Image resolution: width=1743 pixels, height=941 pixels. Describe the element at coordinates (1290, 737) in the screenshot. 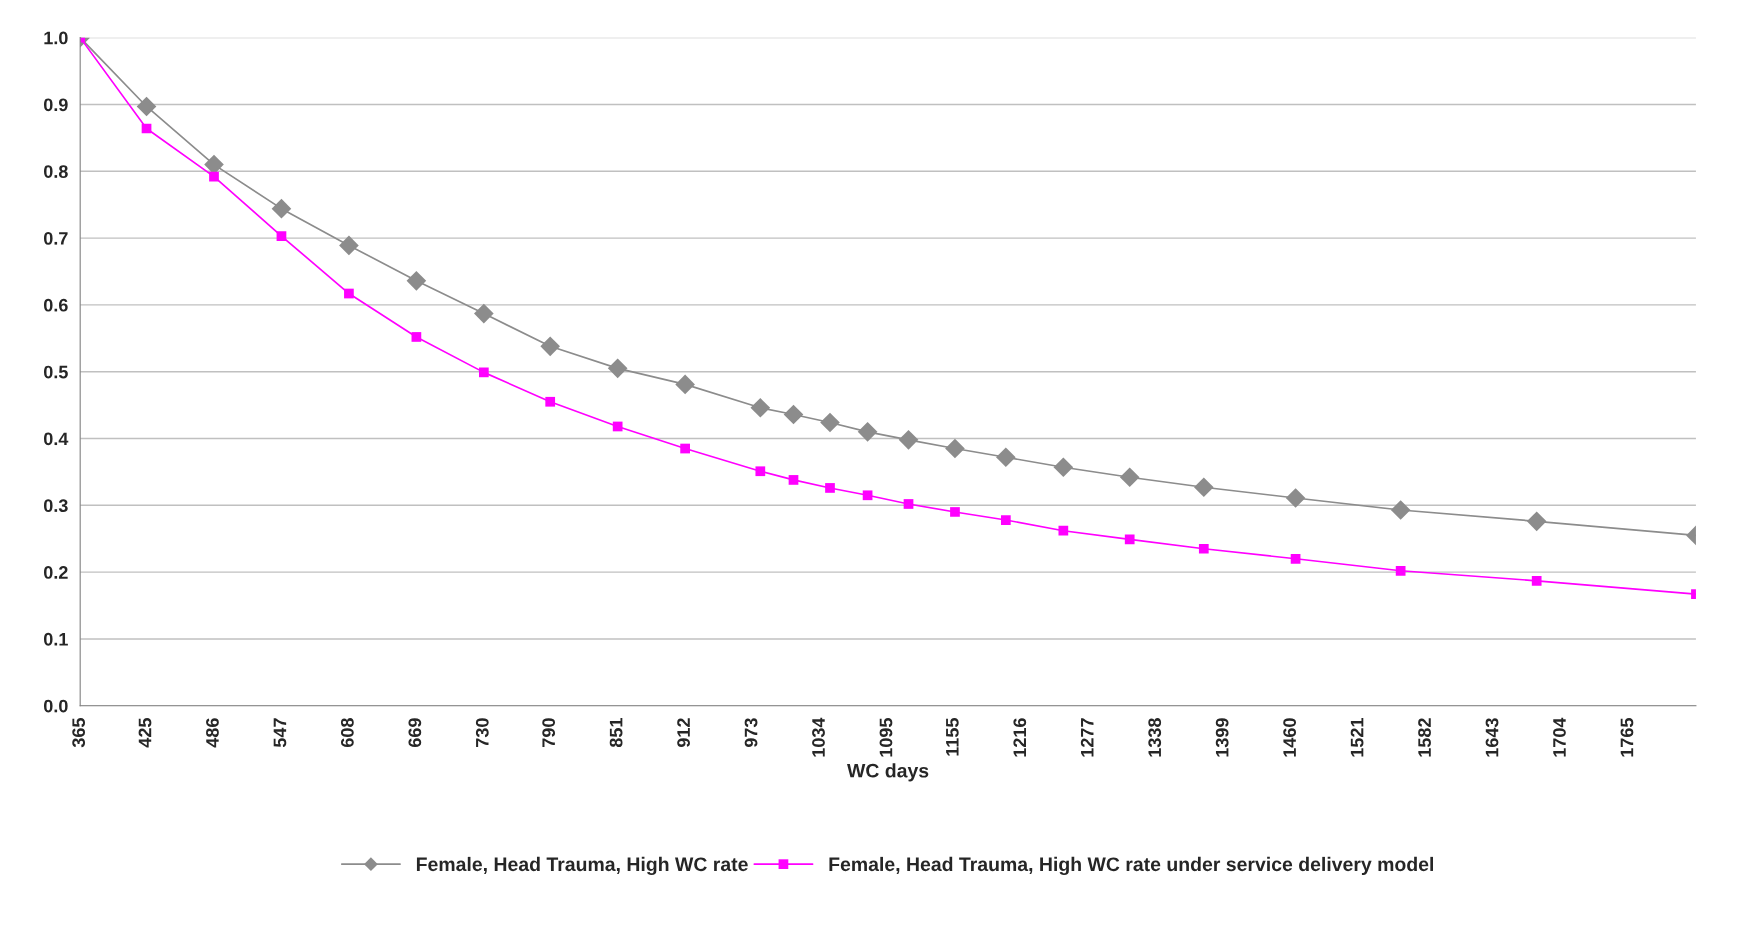

I see `x-tick-label: 1460` at that location.